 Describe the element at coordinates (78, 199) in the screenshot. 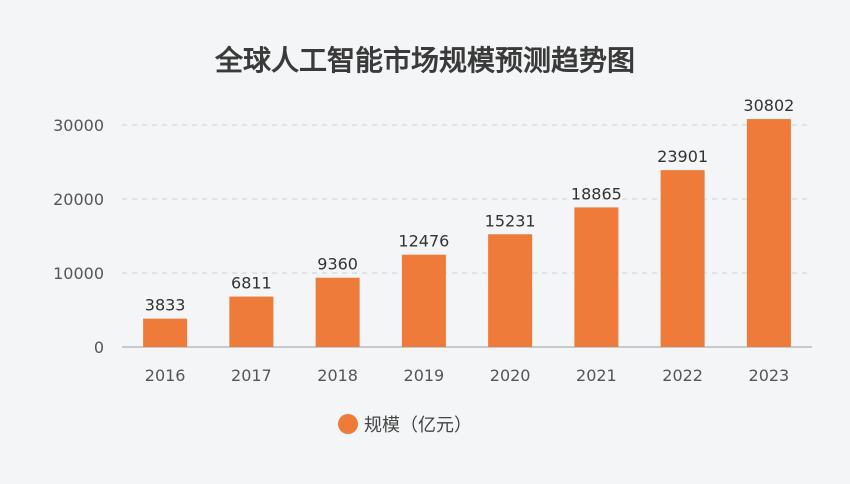

I see `y-tick-label: 20000` at that location.